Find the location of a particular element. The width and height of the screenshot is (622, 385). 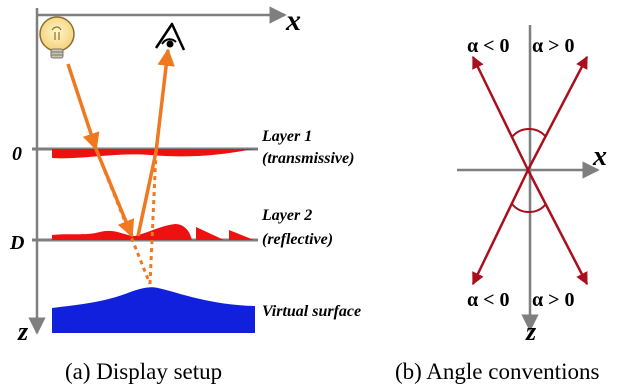

angle-arc-top is located at coordinates (529, 132).